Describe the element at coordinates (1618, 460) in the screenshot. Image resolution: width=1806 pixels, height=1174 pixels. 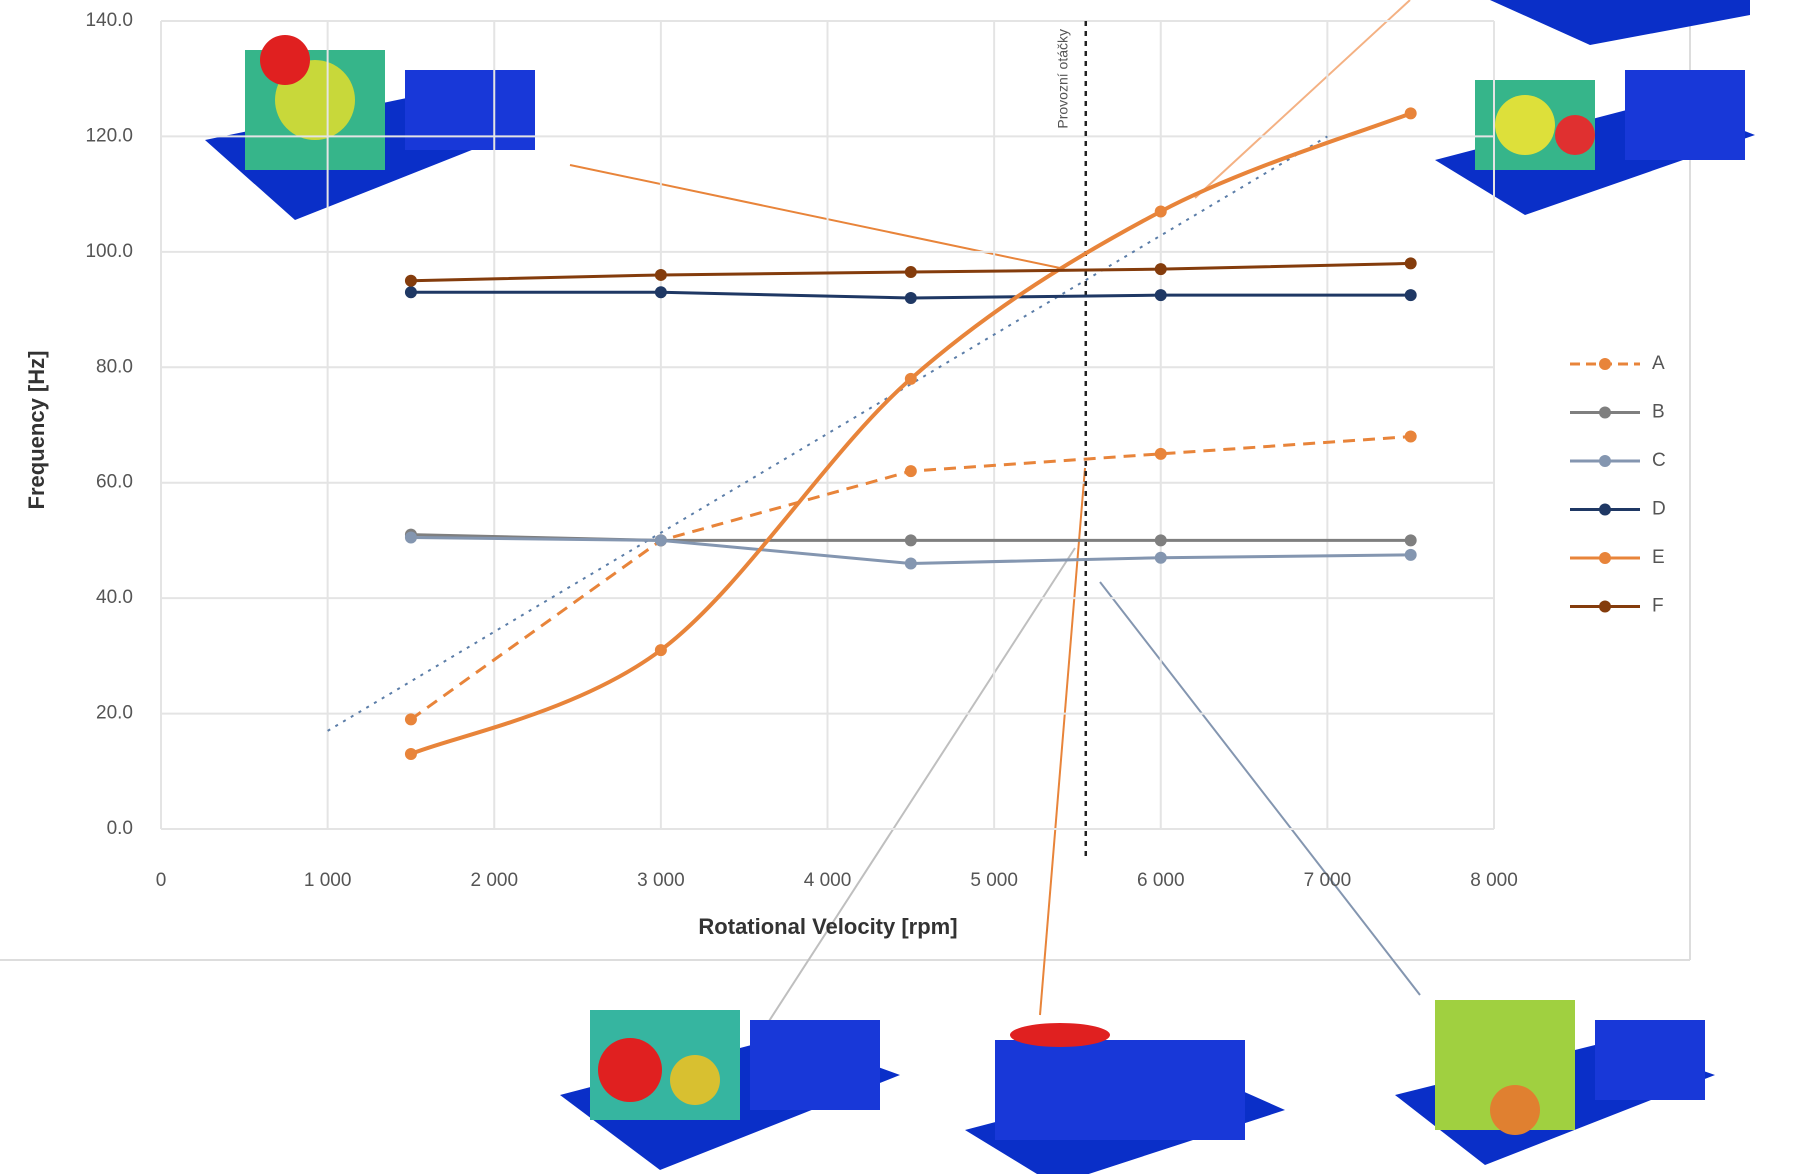
I see `legend-entry: C` at that location.